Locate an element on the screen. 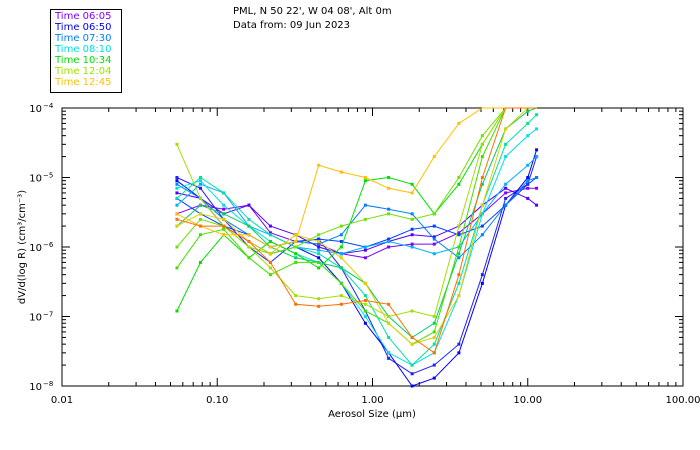 The height and width of the screenshot is (450, 700). data-date: Data from: 09 Jun 2023 is located at coordinates (292, 25).